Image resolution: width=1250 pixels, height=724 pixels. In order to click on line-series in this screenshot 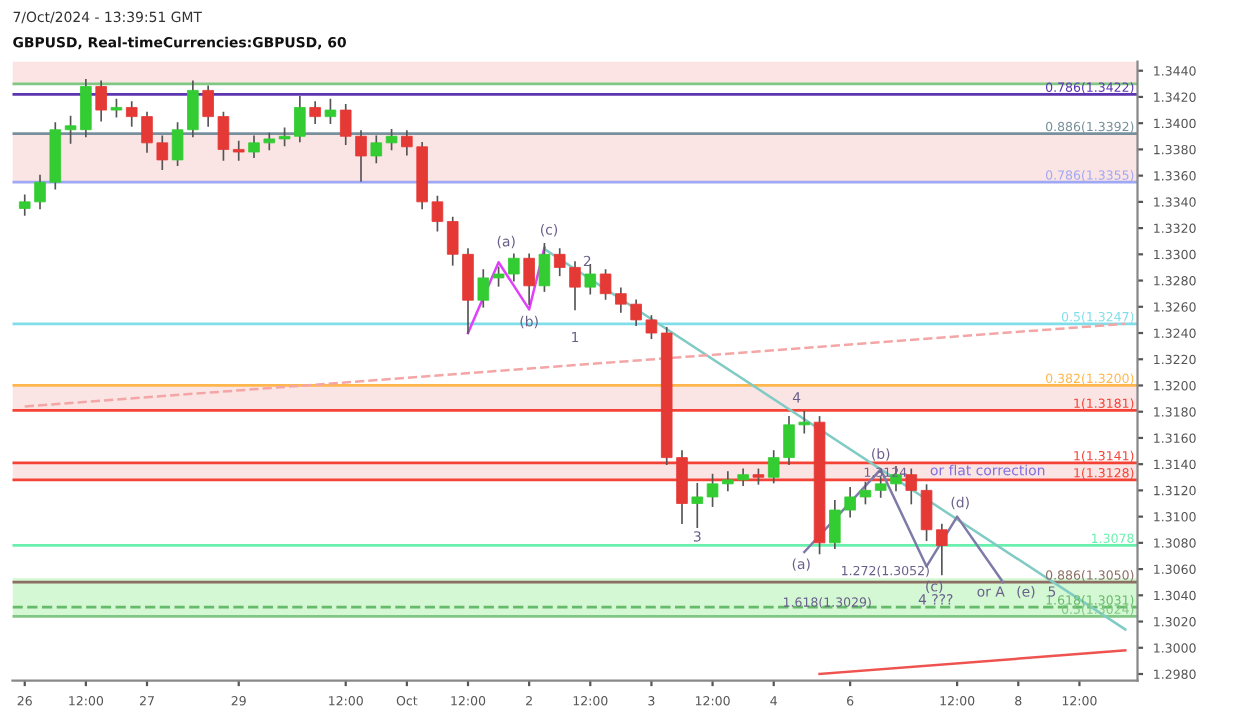, I will do `click(506, 290)`.